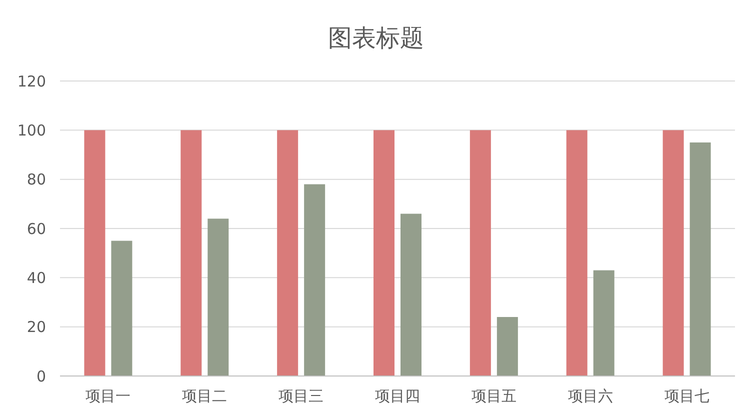 Image resolution: width=752 pixels, height=419 pixels. I want to click on x-tick-label: 项目二, so click(205, 396).